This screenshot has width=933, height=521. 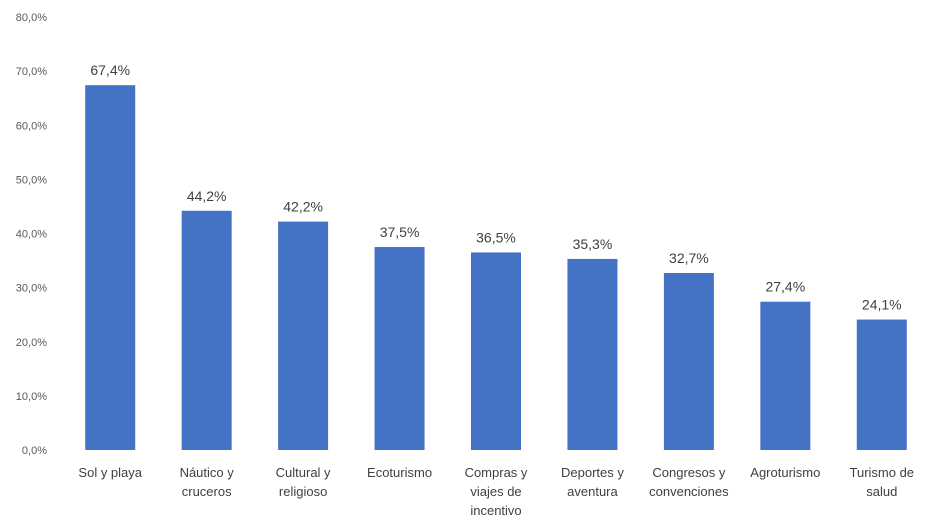 What do you see at coordinates (399, 472) in the screenshot?
I see `category-label: Ecoturismo` at bounding box center [399, 472].